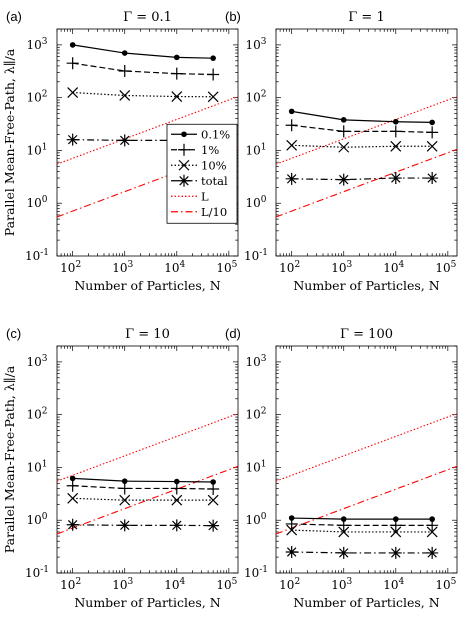 This screenshot has width=463, height=619. I want to click on y-tick-label: 10³, so click(36, 361).